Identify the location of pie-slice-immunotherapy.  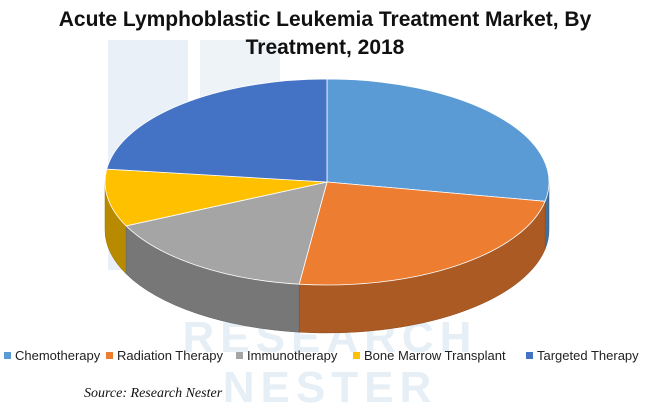
(226, 233).